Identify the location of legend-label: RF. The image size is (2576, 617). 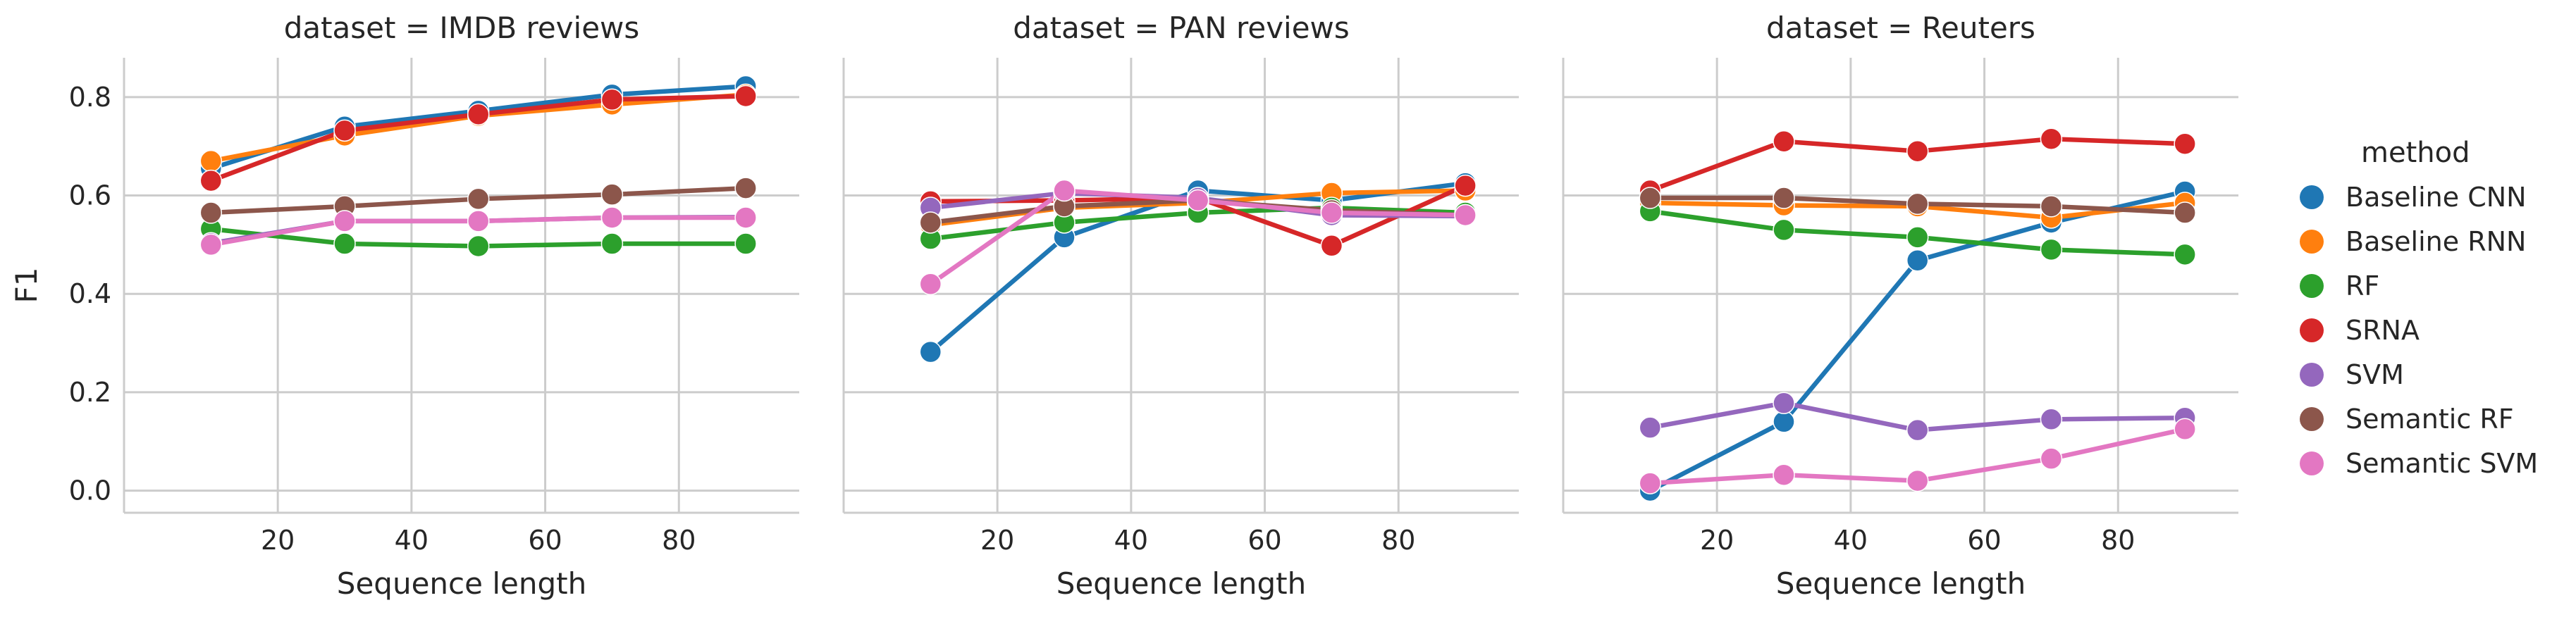
(2362, 285).